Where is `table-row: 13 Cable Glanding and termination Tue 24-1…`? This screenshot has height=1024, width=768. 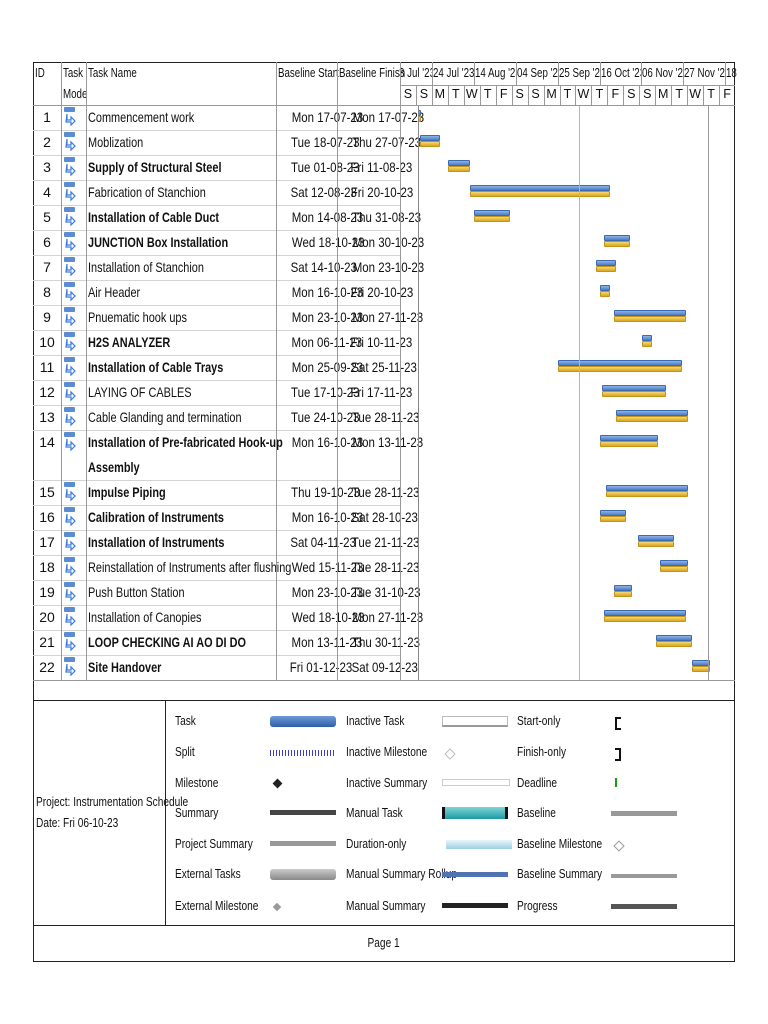
table-row: 13 Cable Glanding and termination Tue 24-1… is located at coordinates (226, 417).